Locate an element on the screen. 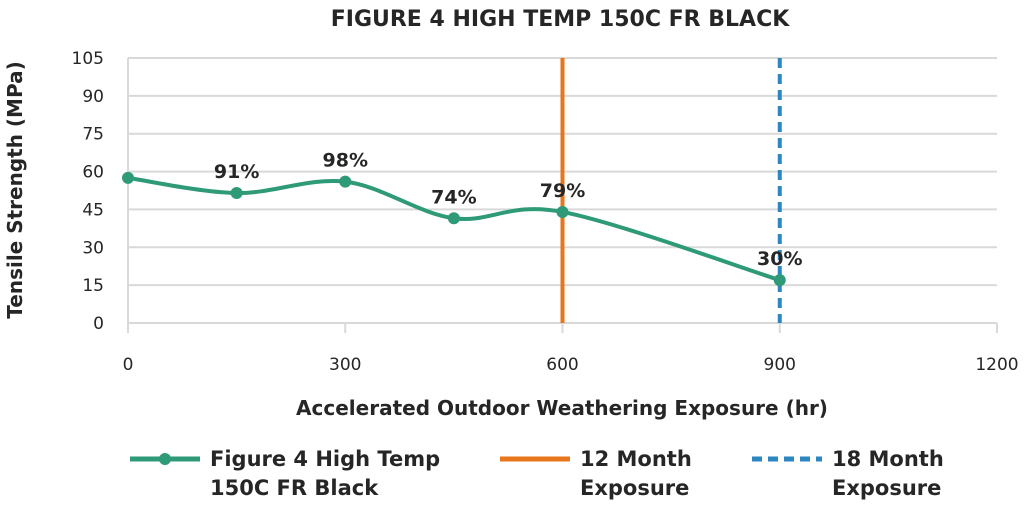 The width and height of the screenshot is (1024, 508). legend-label: 18 Month is located at coordinates (888, 459).